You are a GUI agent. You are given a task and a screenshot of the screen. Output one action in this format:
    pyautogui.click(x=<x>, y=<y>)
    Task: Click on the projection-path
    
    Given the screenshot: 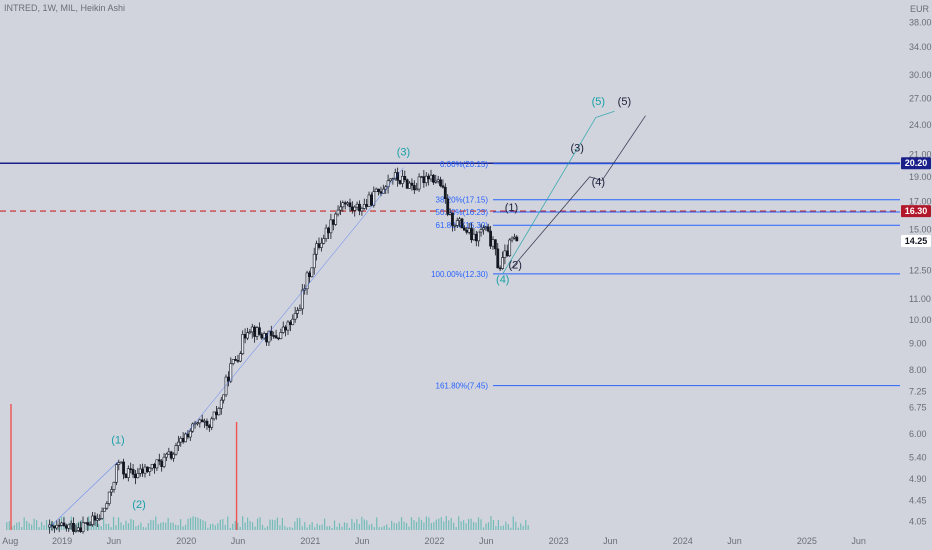 What is the action you would take?
    pyautogui.click(x=558, y=192)
    